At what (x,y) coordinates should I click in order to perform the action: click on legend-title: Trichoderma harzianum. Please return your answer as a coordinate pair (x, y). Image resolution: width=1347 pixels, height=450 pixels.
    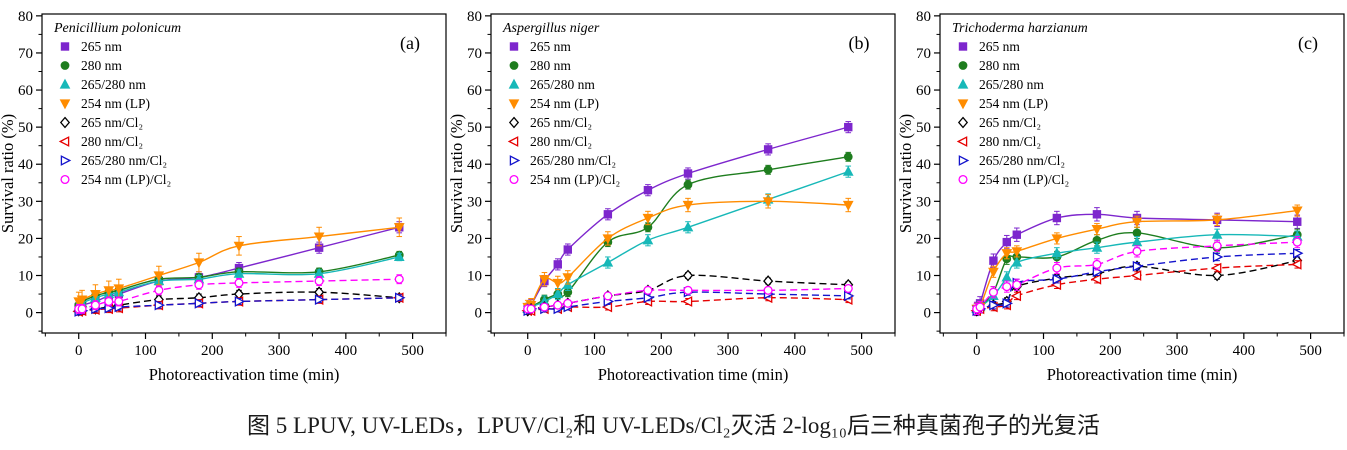
    Looking at the image, I should click on (1020, 28).